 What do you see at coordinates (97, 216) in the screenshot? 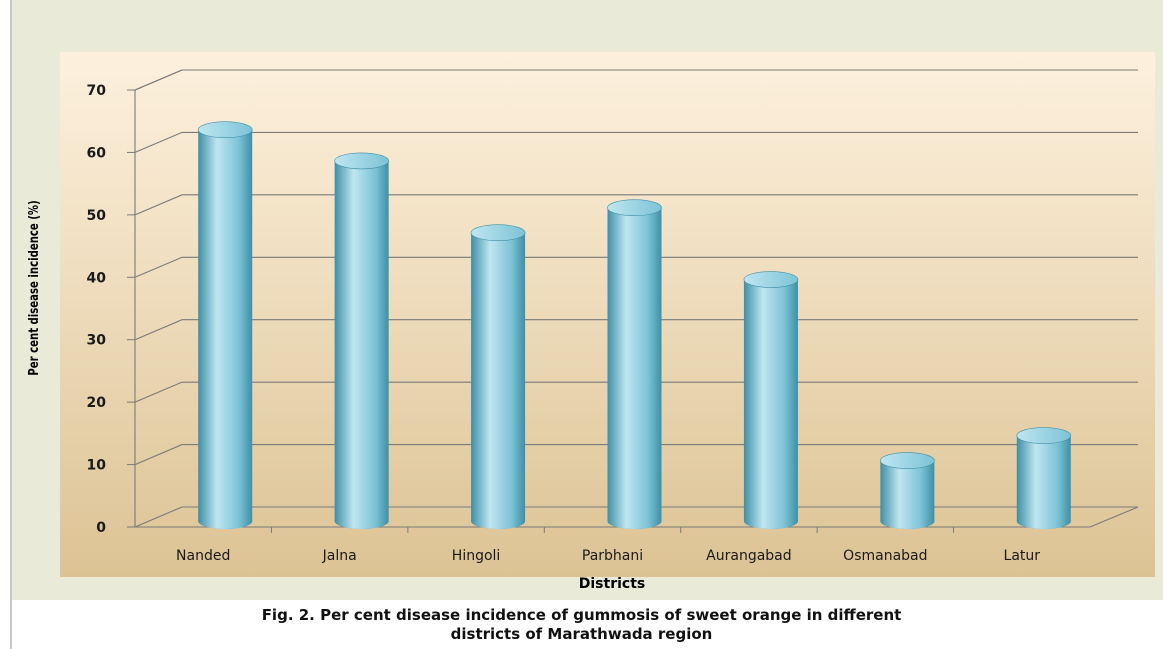
I see `y-tick-label: 50` at bounding box center [97, 216].